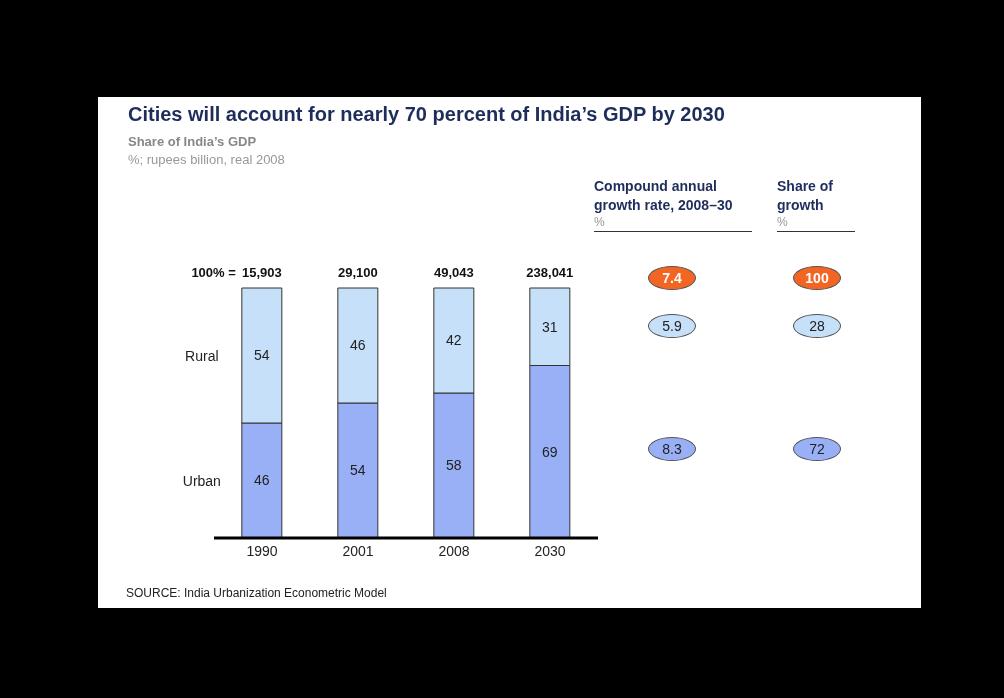  Describe the element at coordinates (358, 550) in the screenshot. I see `x-tick-label: 2001` at that location.